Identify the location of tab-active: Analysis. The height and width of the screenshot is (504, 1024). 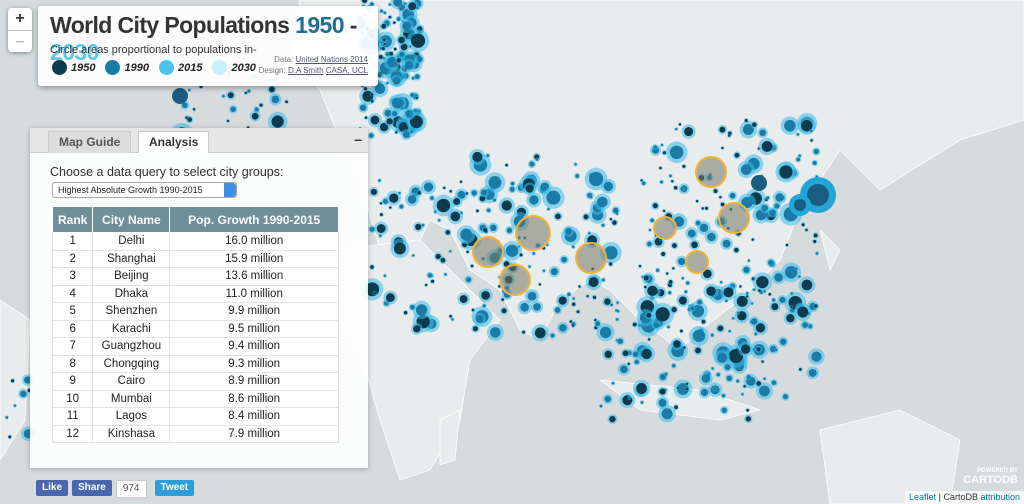
(174, 142).